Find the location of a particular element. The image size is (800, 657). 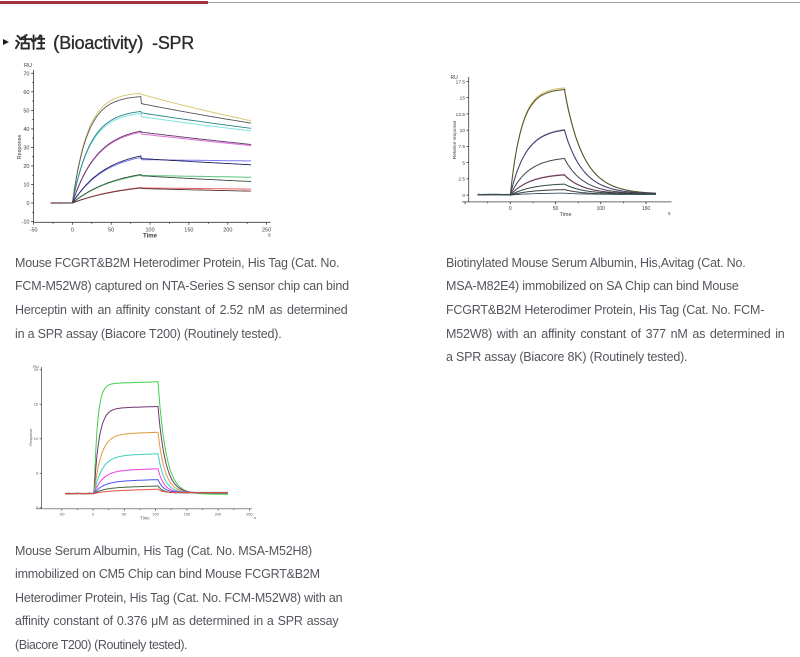

svg-text: 12.5 is located at coordinates (461, 115).